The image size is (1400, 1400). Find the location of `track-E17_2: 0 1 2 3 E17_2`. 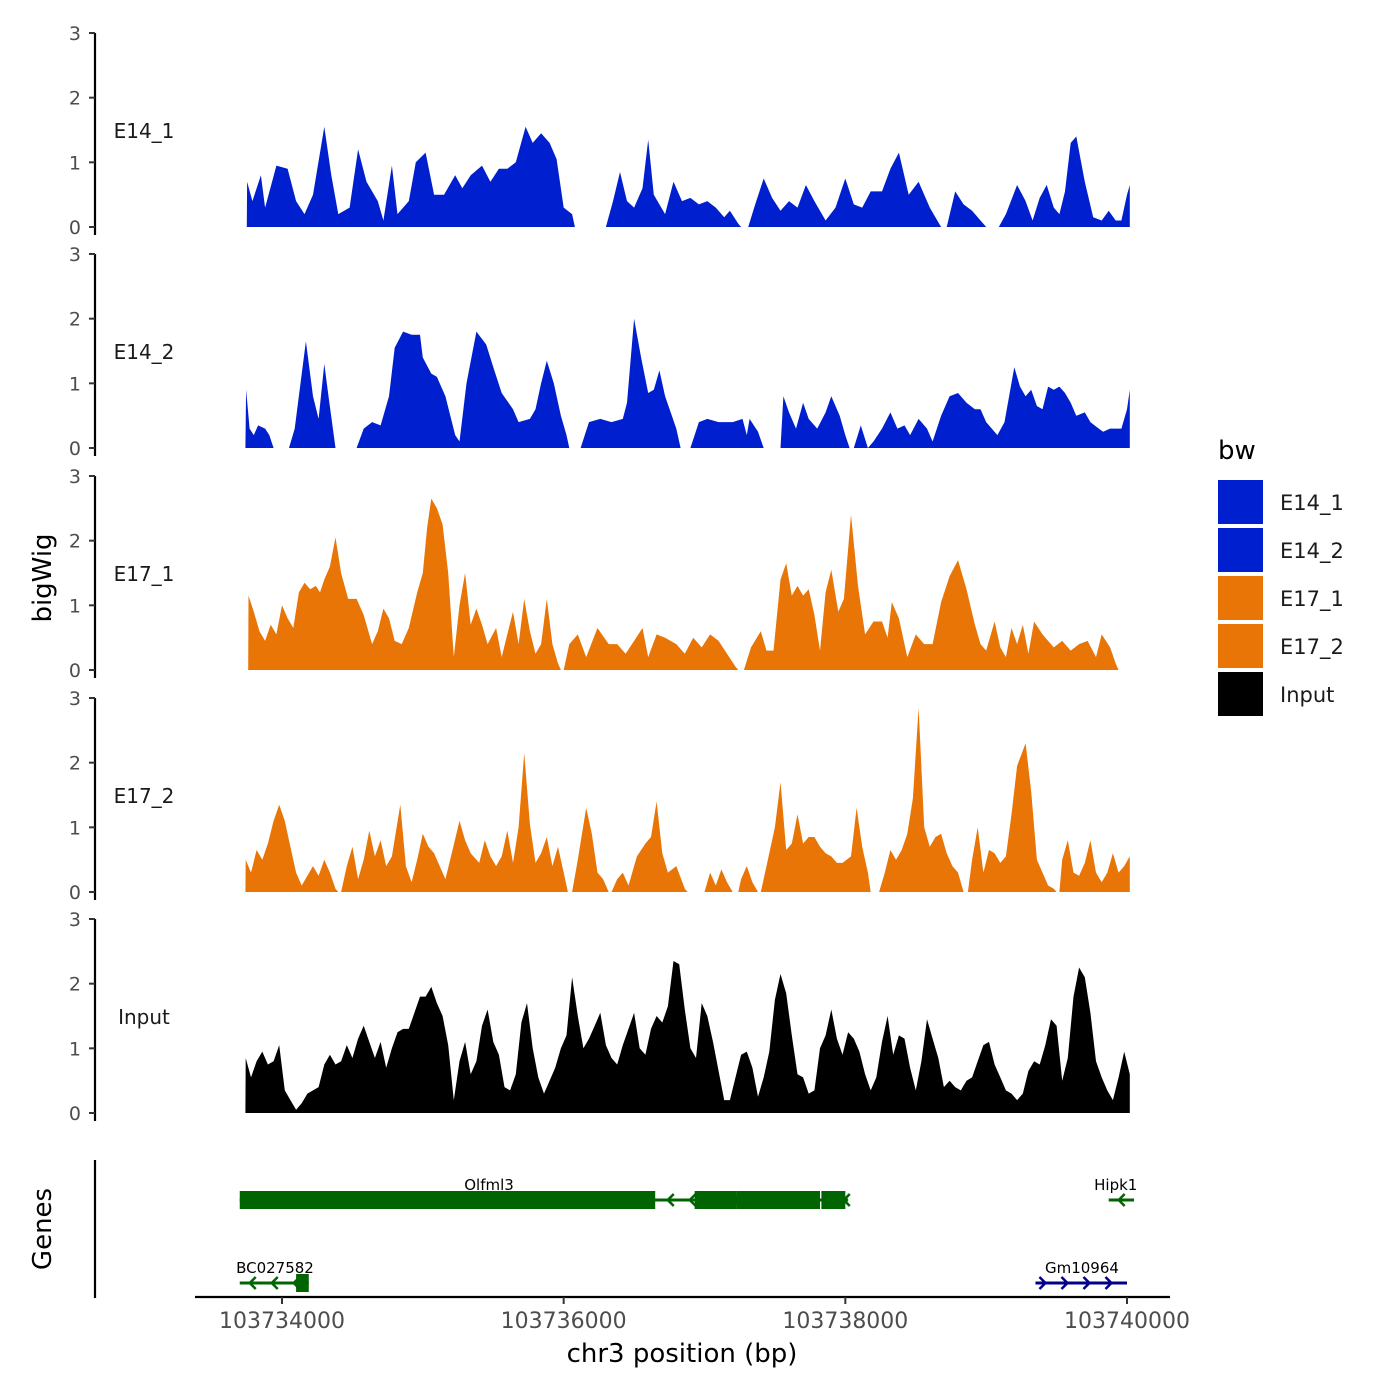

track-E17_2: 0 1 2 3 E17_2 is located at coordinates (599, 796).